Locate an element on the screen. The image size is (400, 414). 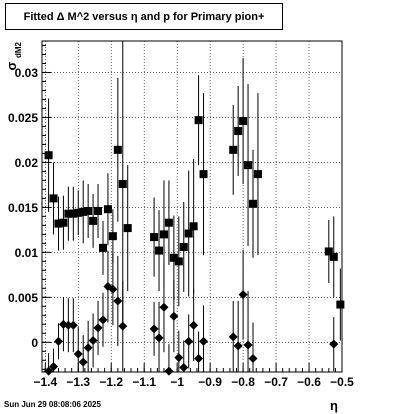
y-tick-label: 0.02 is located at coordinates (27, 163).